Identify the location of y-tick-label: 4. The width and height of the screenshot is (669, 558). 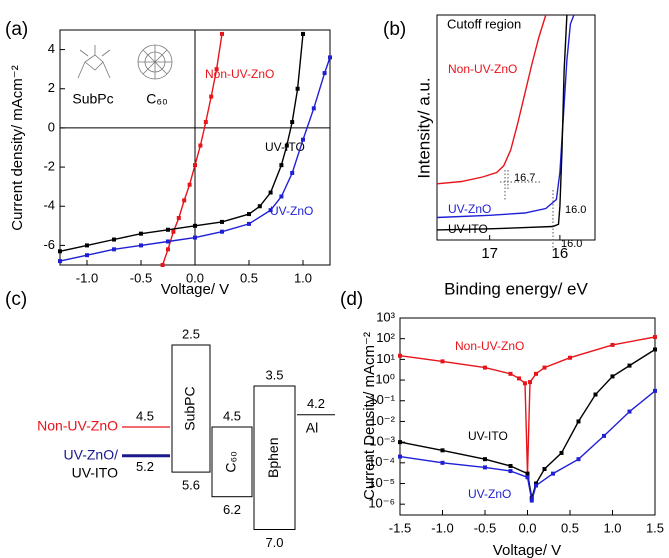
(51, 48).